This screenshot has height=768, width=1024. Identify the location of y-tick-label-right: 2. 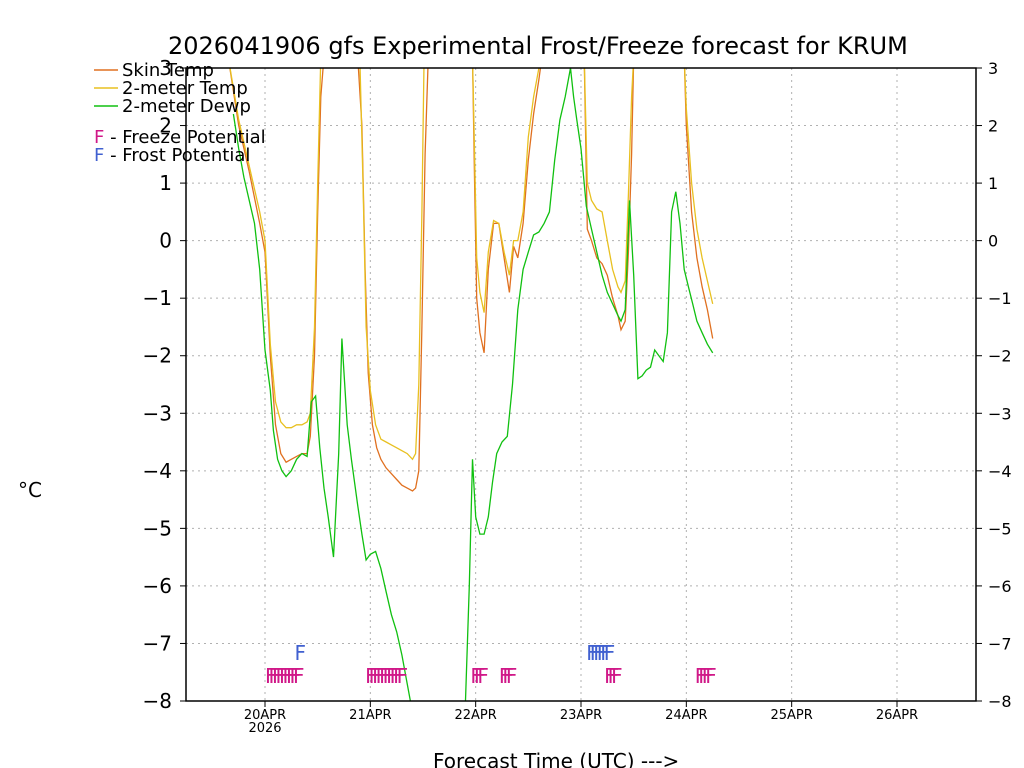
(993, 126).